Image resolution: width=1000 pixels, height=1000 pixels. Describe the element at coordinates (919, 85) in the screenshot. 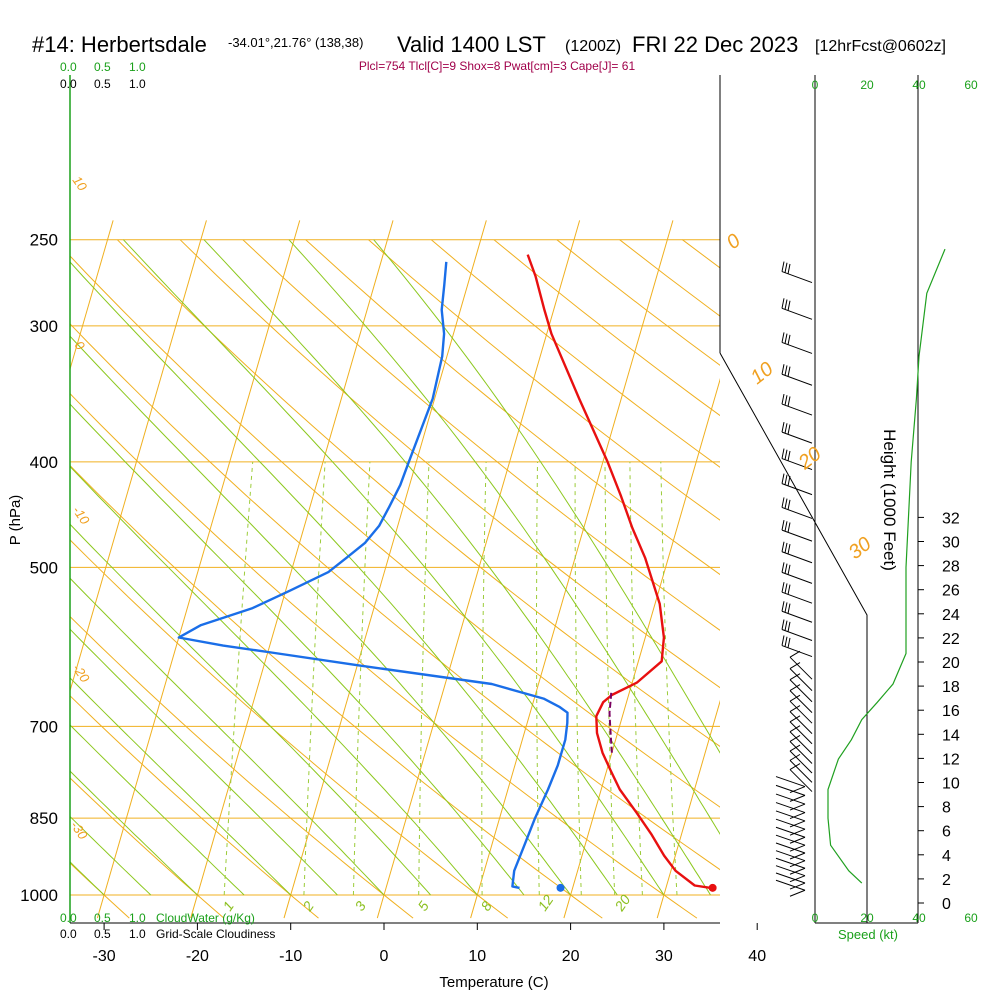

I see `speed-tick-top: 40` at that location.